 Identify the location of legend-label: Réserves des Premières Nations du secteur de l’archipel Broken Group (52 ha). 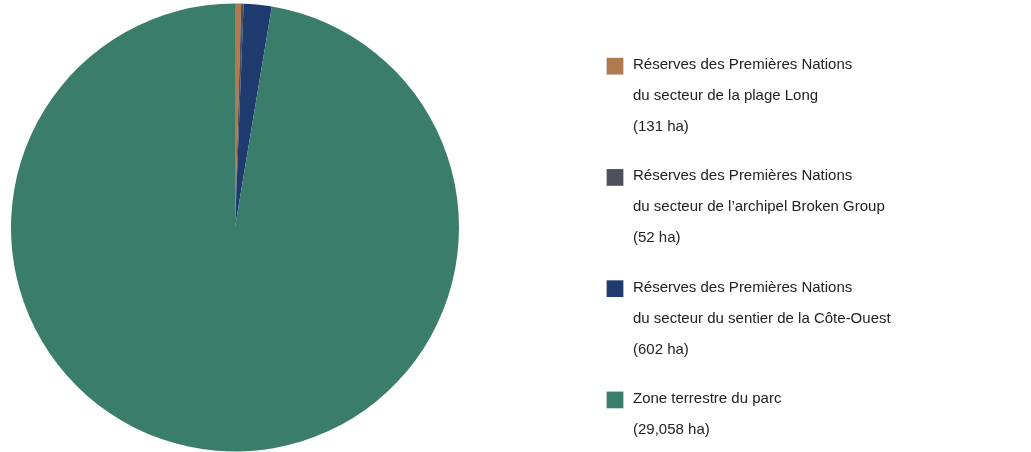
(759, 206).